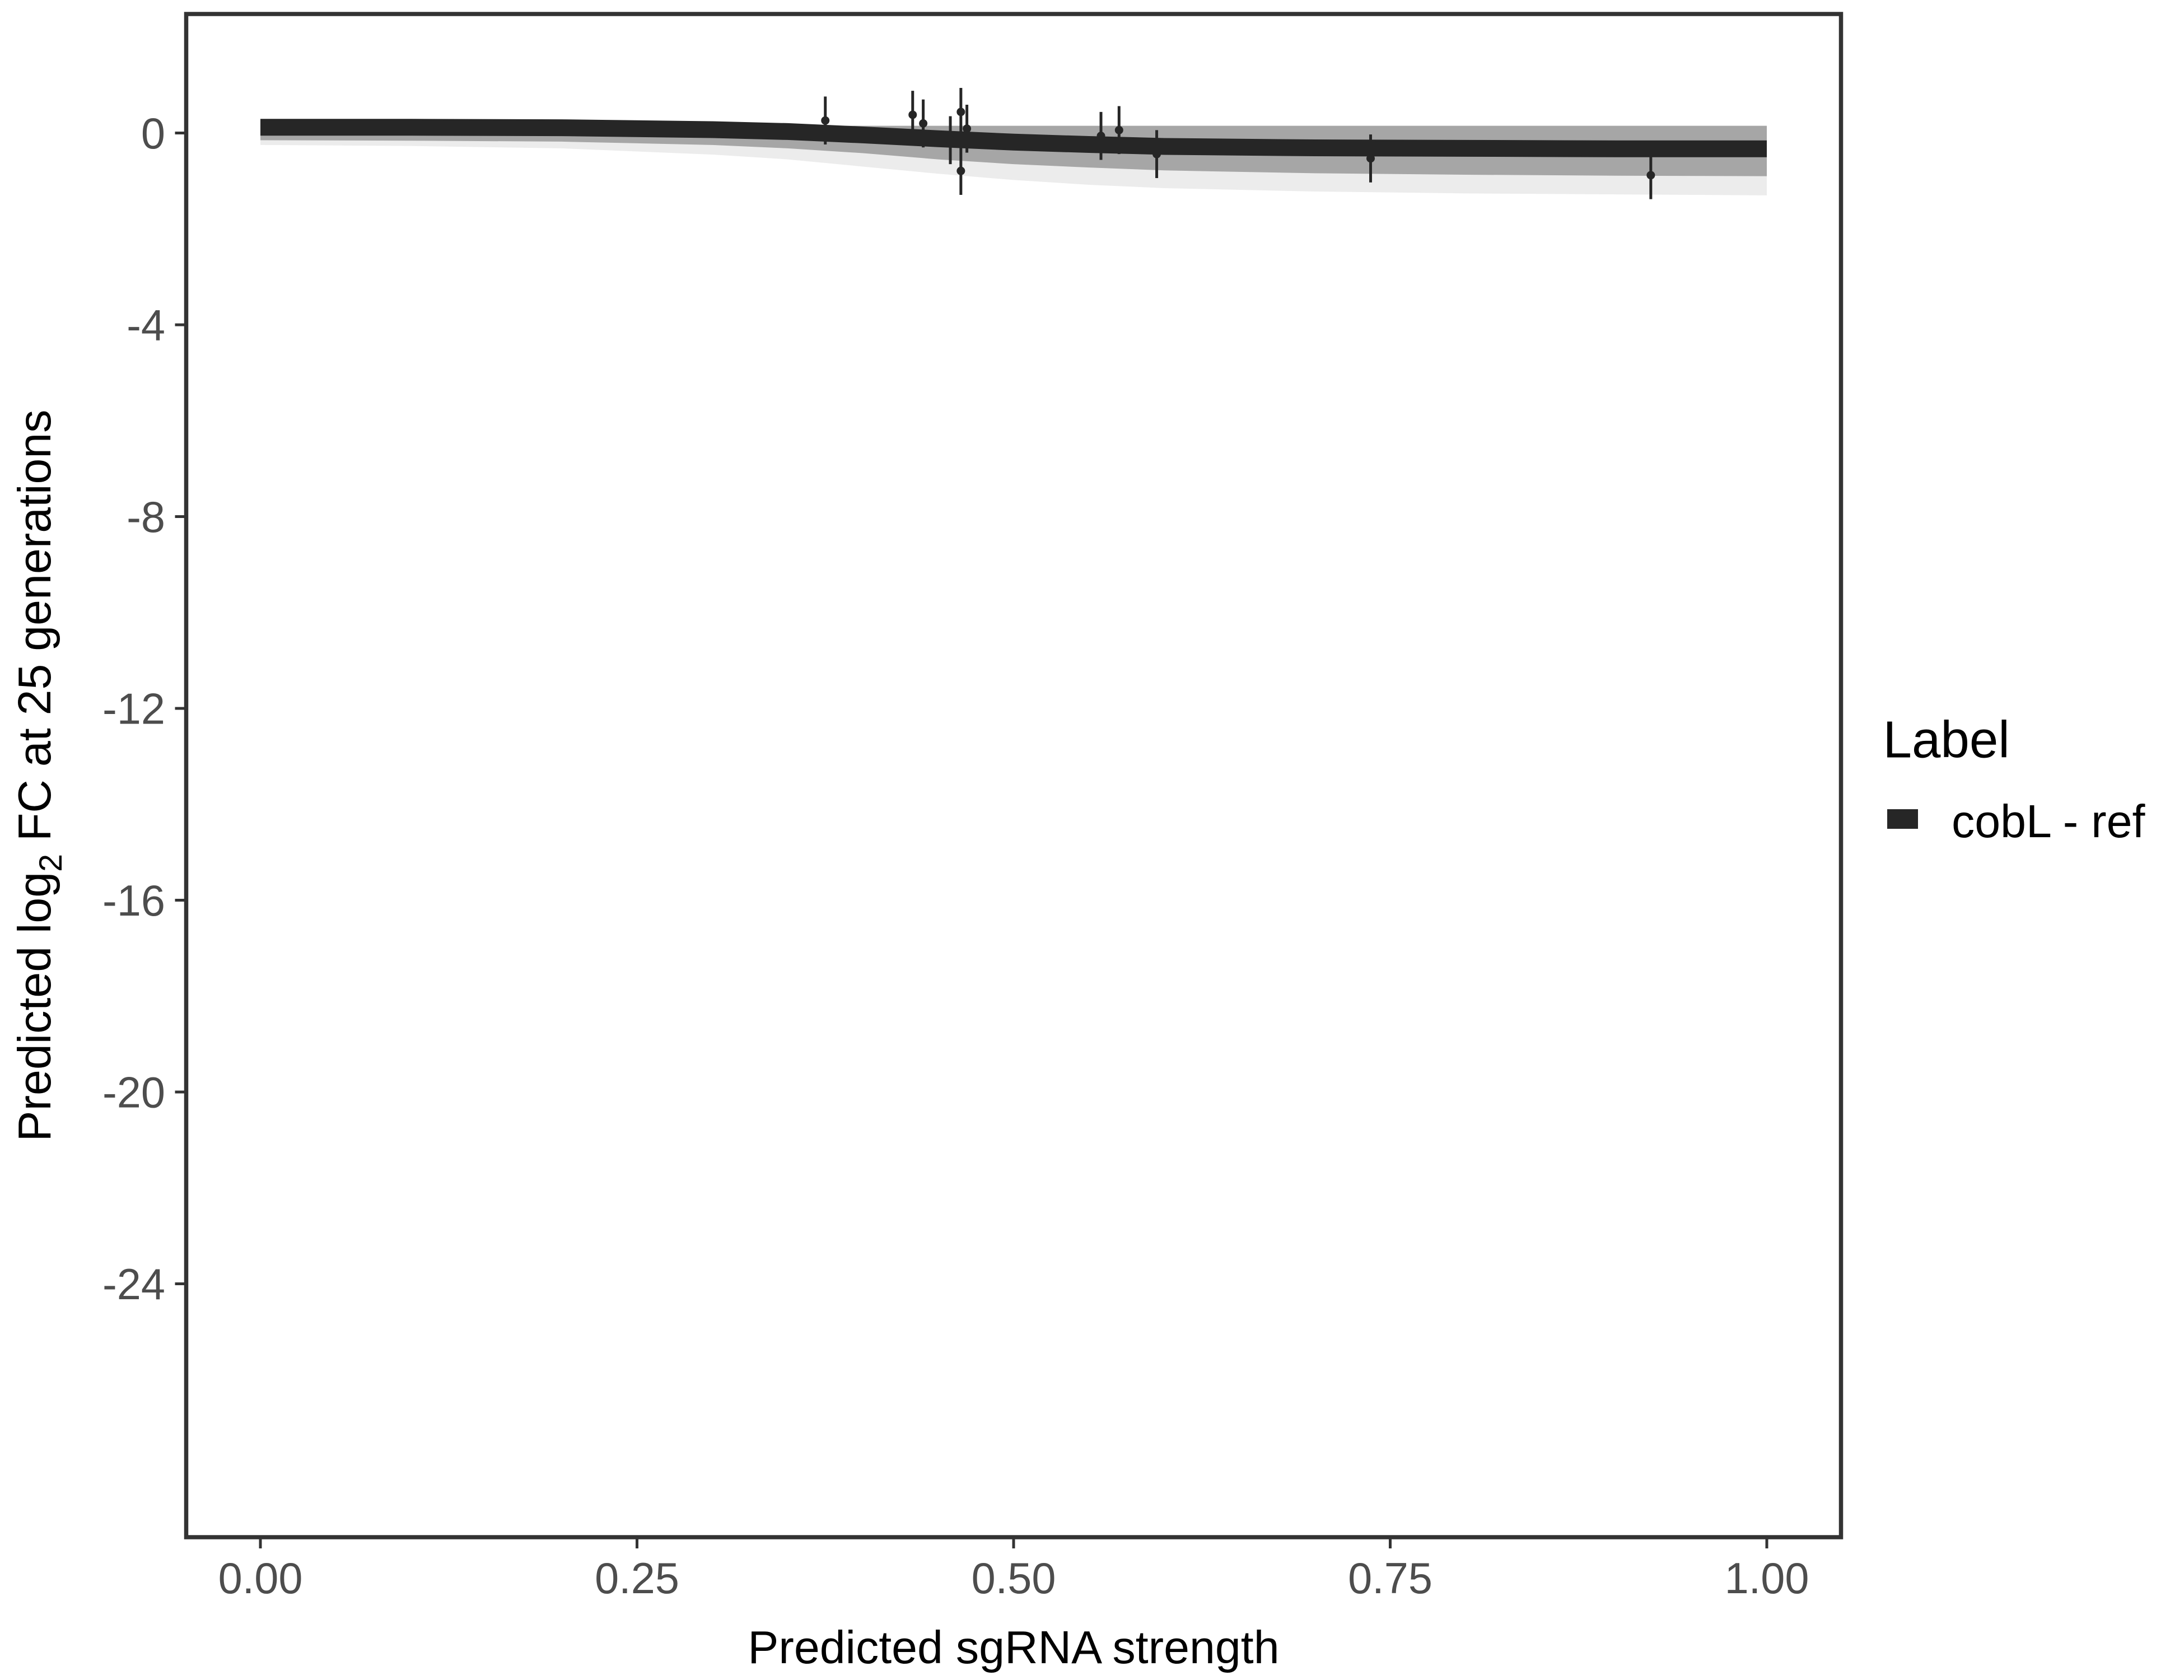 The height and width of the screenshot is (1680, 2184). Describe the element at coordinates (1390, 1579) in the screenshot. I see `x-tick-label: 0.75` at that location.